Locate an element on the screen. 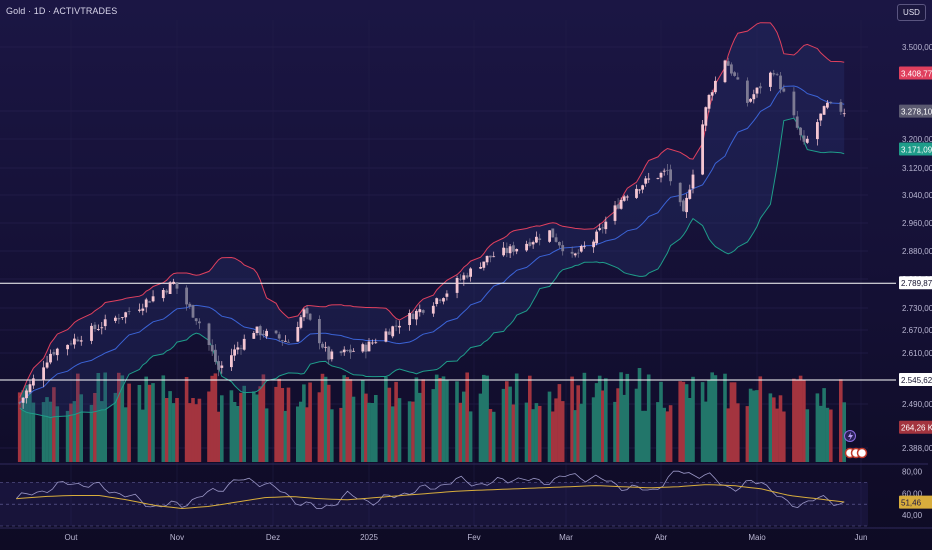  time-axis: Out Nov Dez 2025 Fev Mar Abr Maio Jun is located at coordinates (466, 534).